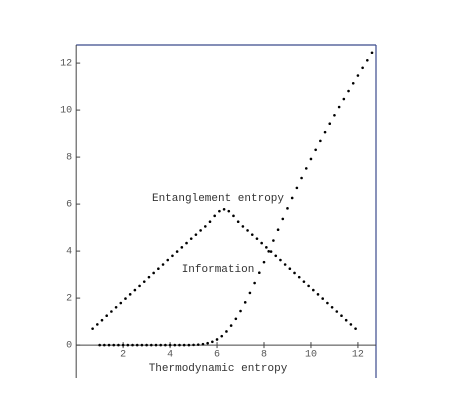 This screenshot has height=395, width=451. Describe the element at coordinates (69, 346) in the screenshot. I see `y-tick-label: 0` at that location.